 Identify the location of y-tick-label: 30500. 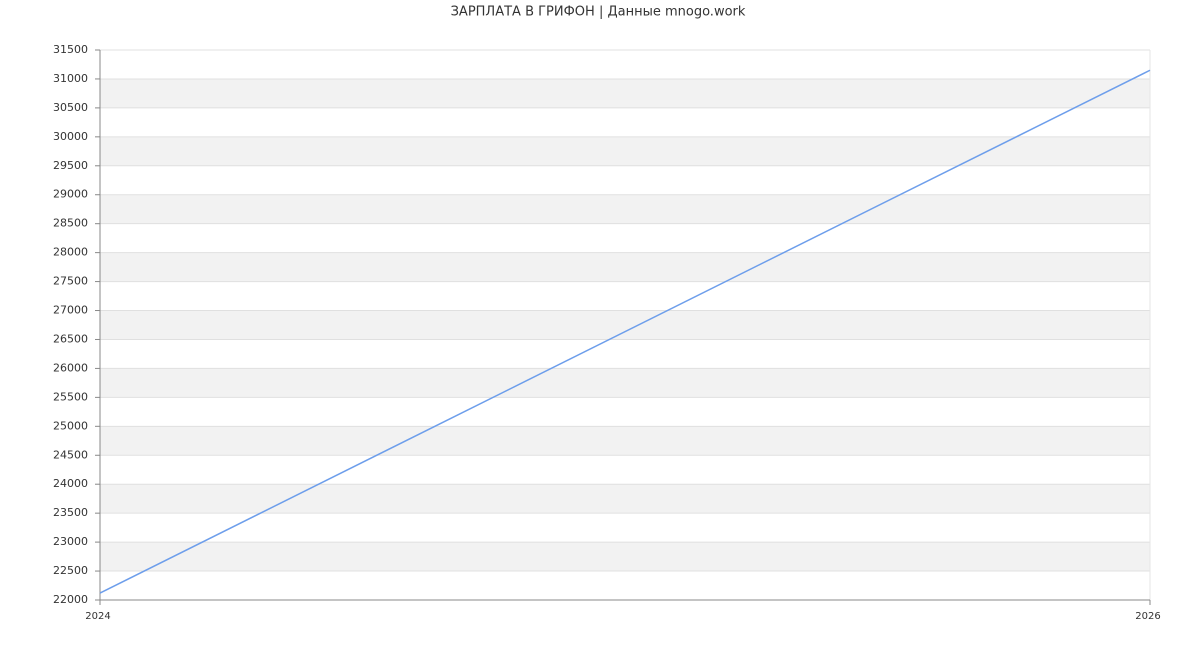
(70, 107).